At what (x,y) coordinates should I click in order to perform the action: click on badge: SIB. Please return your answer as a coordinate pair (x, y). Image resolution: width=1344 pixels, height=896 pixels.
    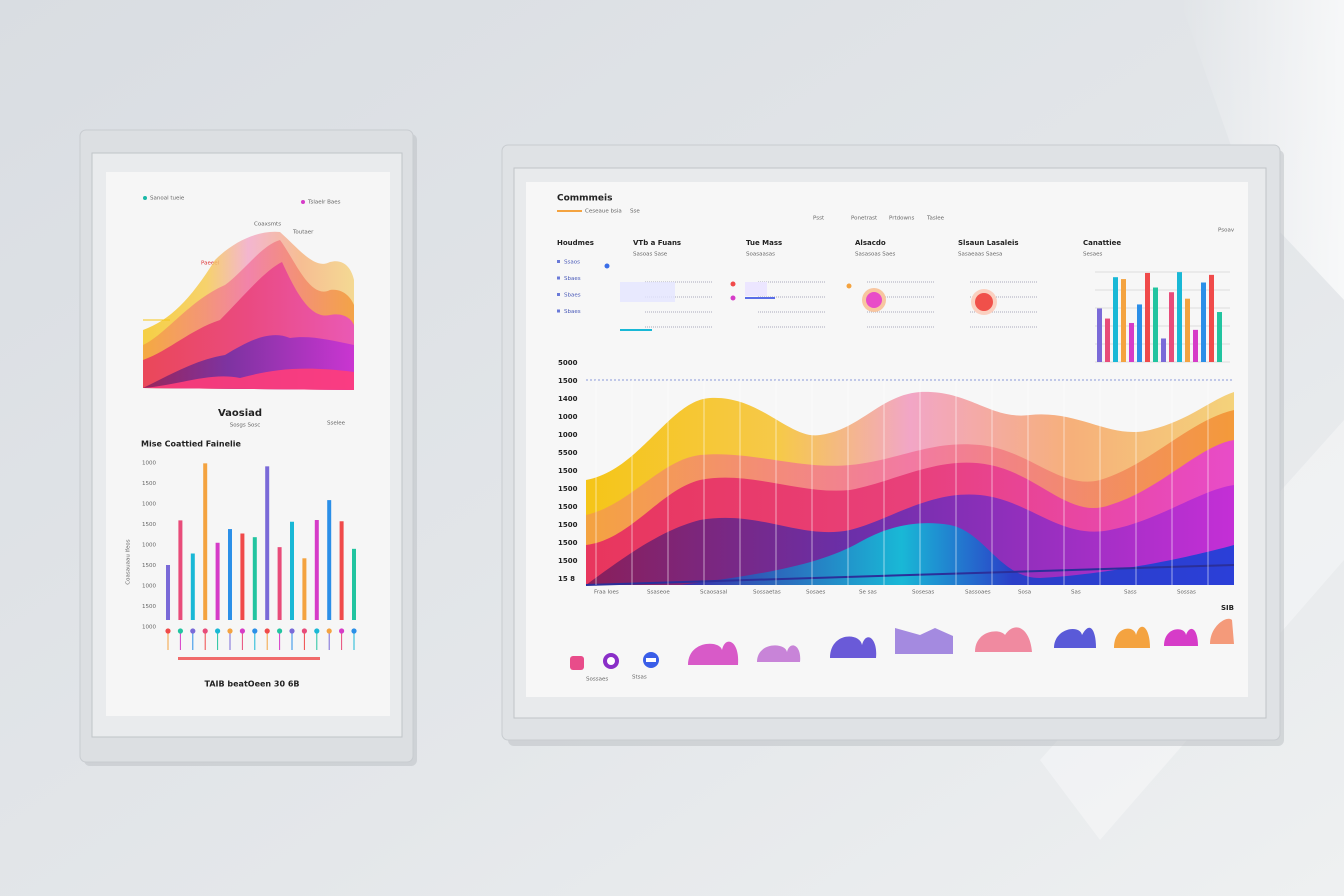
    Looking at the image, I should click on (1227, 608).